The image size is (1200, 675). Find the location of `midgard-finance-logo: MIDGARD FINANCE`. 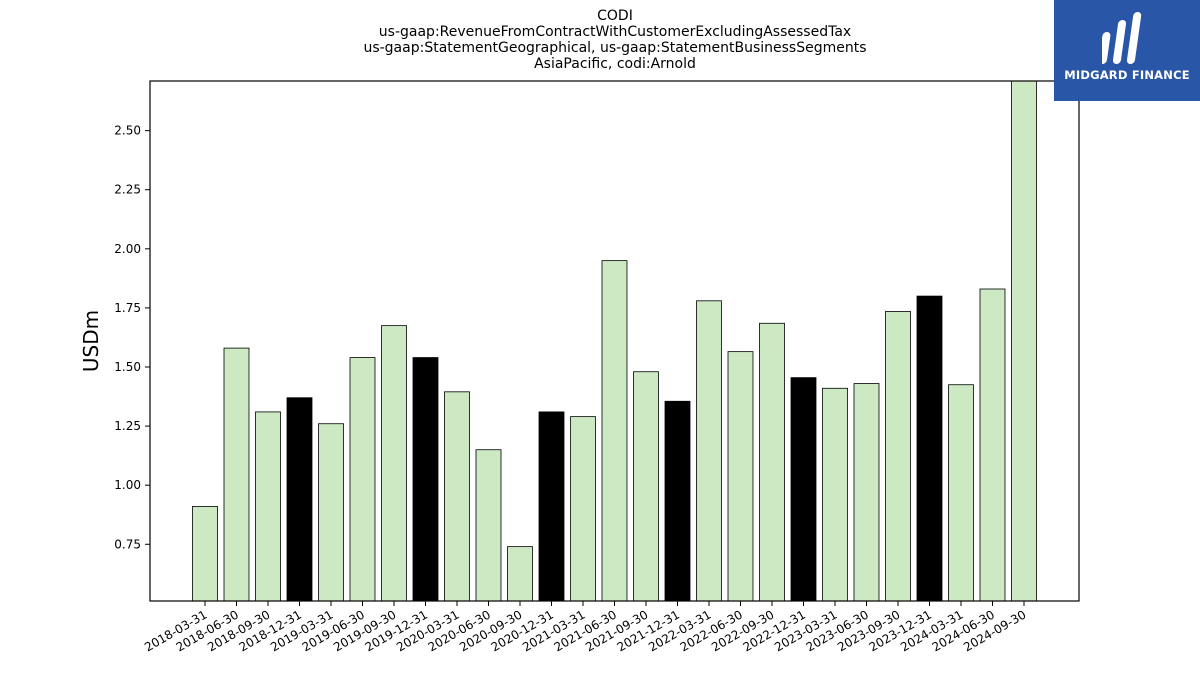

midgard-finance-logo: MIDGARD FINANCE is located at coordinates (1127, 50).